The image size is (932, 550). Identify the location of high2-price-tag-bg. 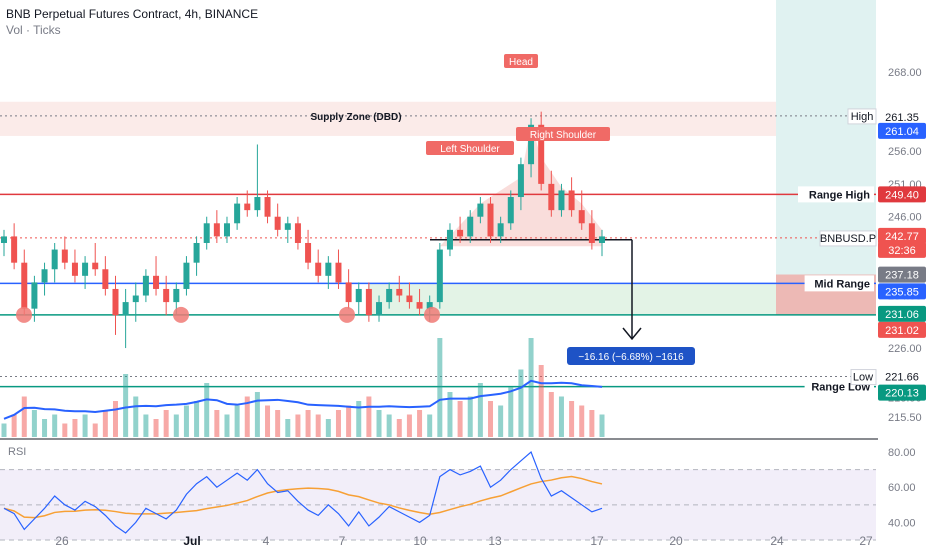
(902, 130).